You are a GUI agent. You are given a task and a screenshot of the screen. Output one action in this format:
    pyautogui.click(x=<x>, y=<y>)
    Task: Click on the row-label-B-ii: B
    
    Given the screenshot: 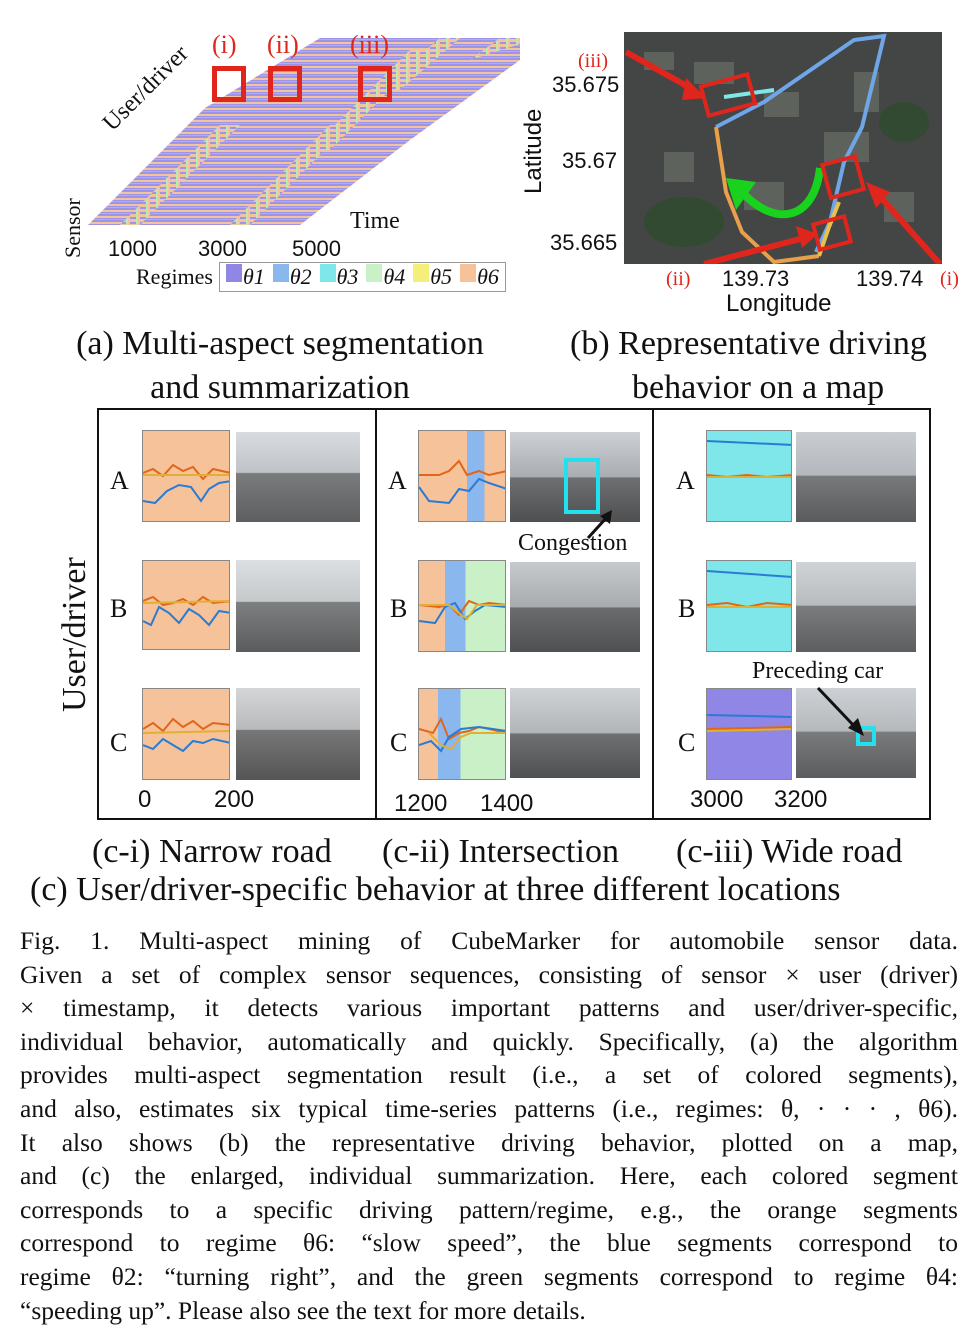 What is the action you would take?
    pyautogui.click(x=399, y=608)
    